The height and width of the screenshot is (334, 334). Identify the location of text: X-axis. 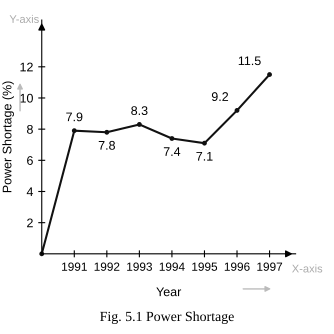
(307, 268).